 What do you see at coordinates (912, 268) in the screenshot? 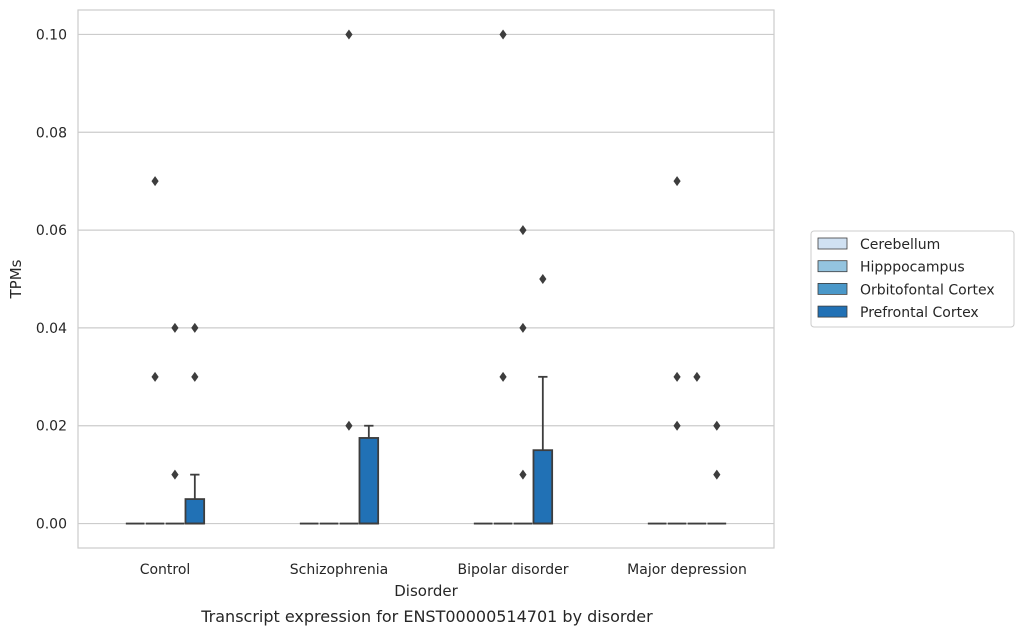
I see `legend-label: Hipppocampus` at bounding box center [912, 268].